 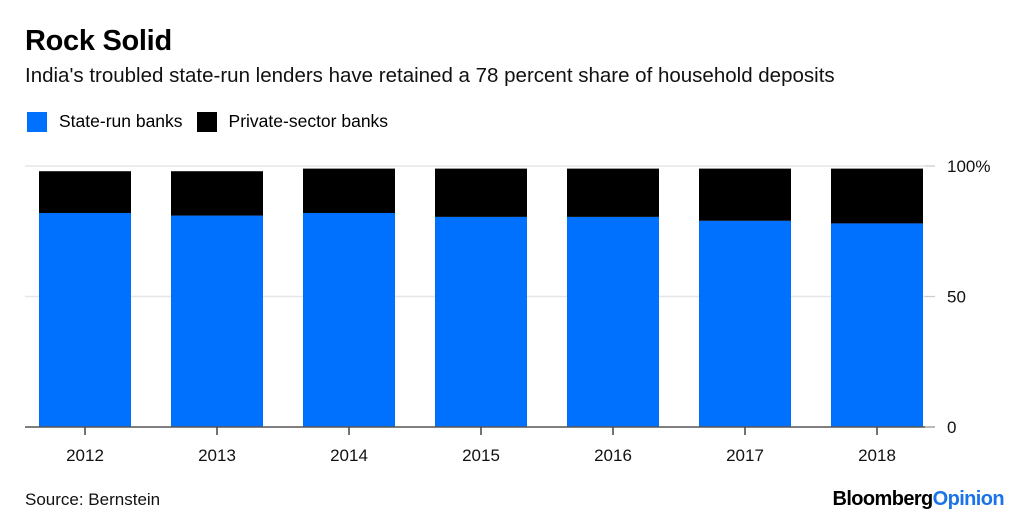 What do you see at coordinates (481, 321) in the screenshot?
I see `bar-state-run-2015` at bounding box center [481, 321].